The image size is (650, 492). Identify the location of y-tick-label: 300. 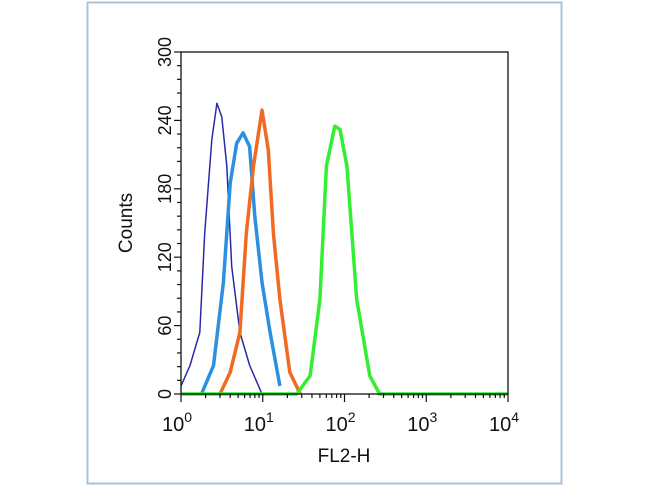
(165, 52).